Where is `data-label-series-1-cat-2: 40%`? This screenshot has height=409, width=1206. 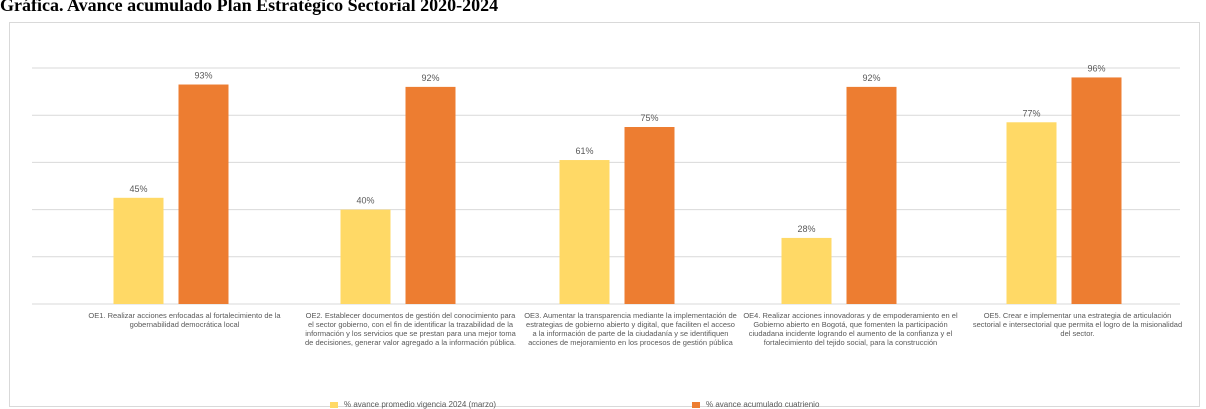
data-label-series-1-cat-2: 40% is located at coordinates (365, 201).